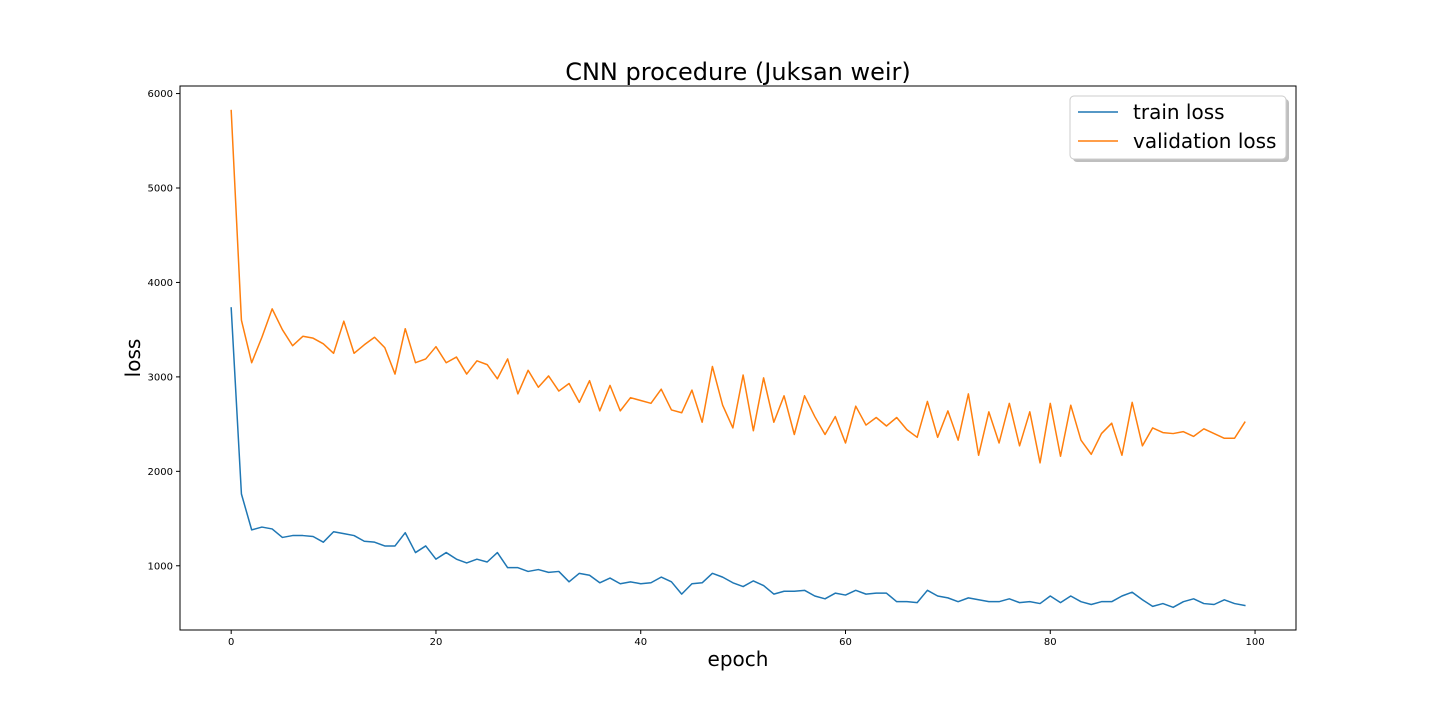 The image size is (1440, 720). I want to click on x-axis-label: epoch, so click(738, 659).